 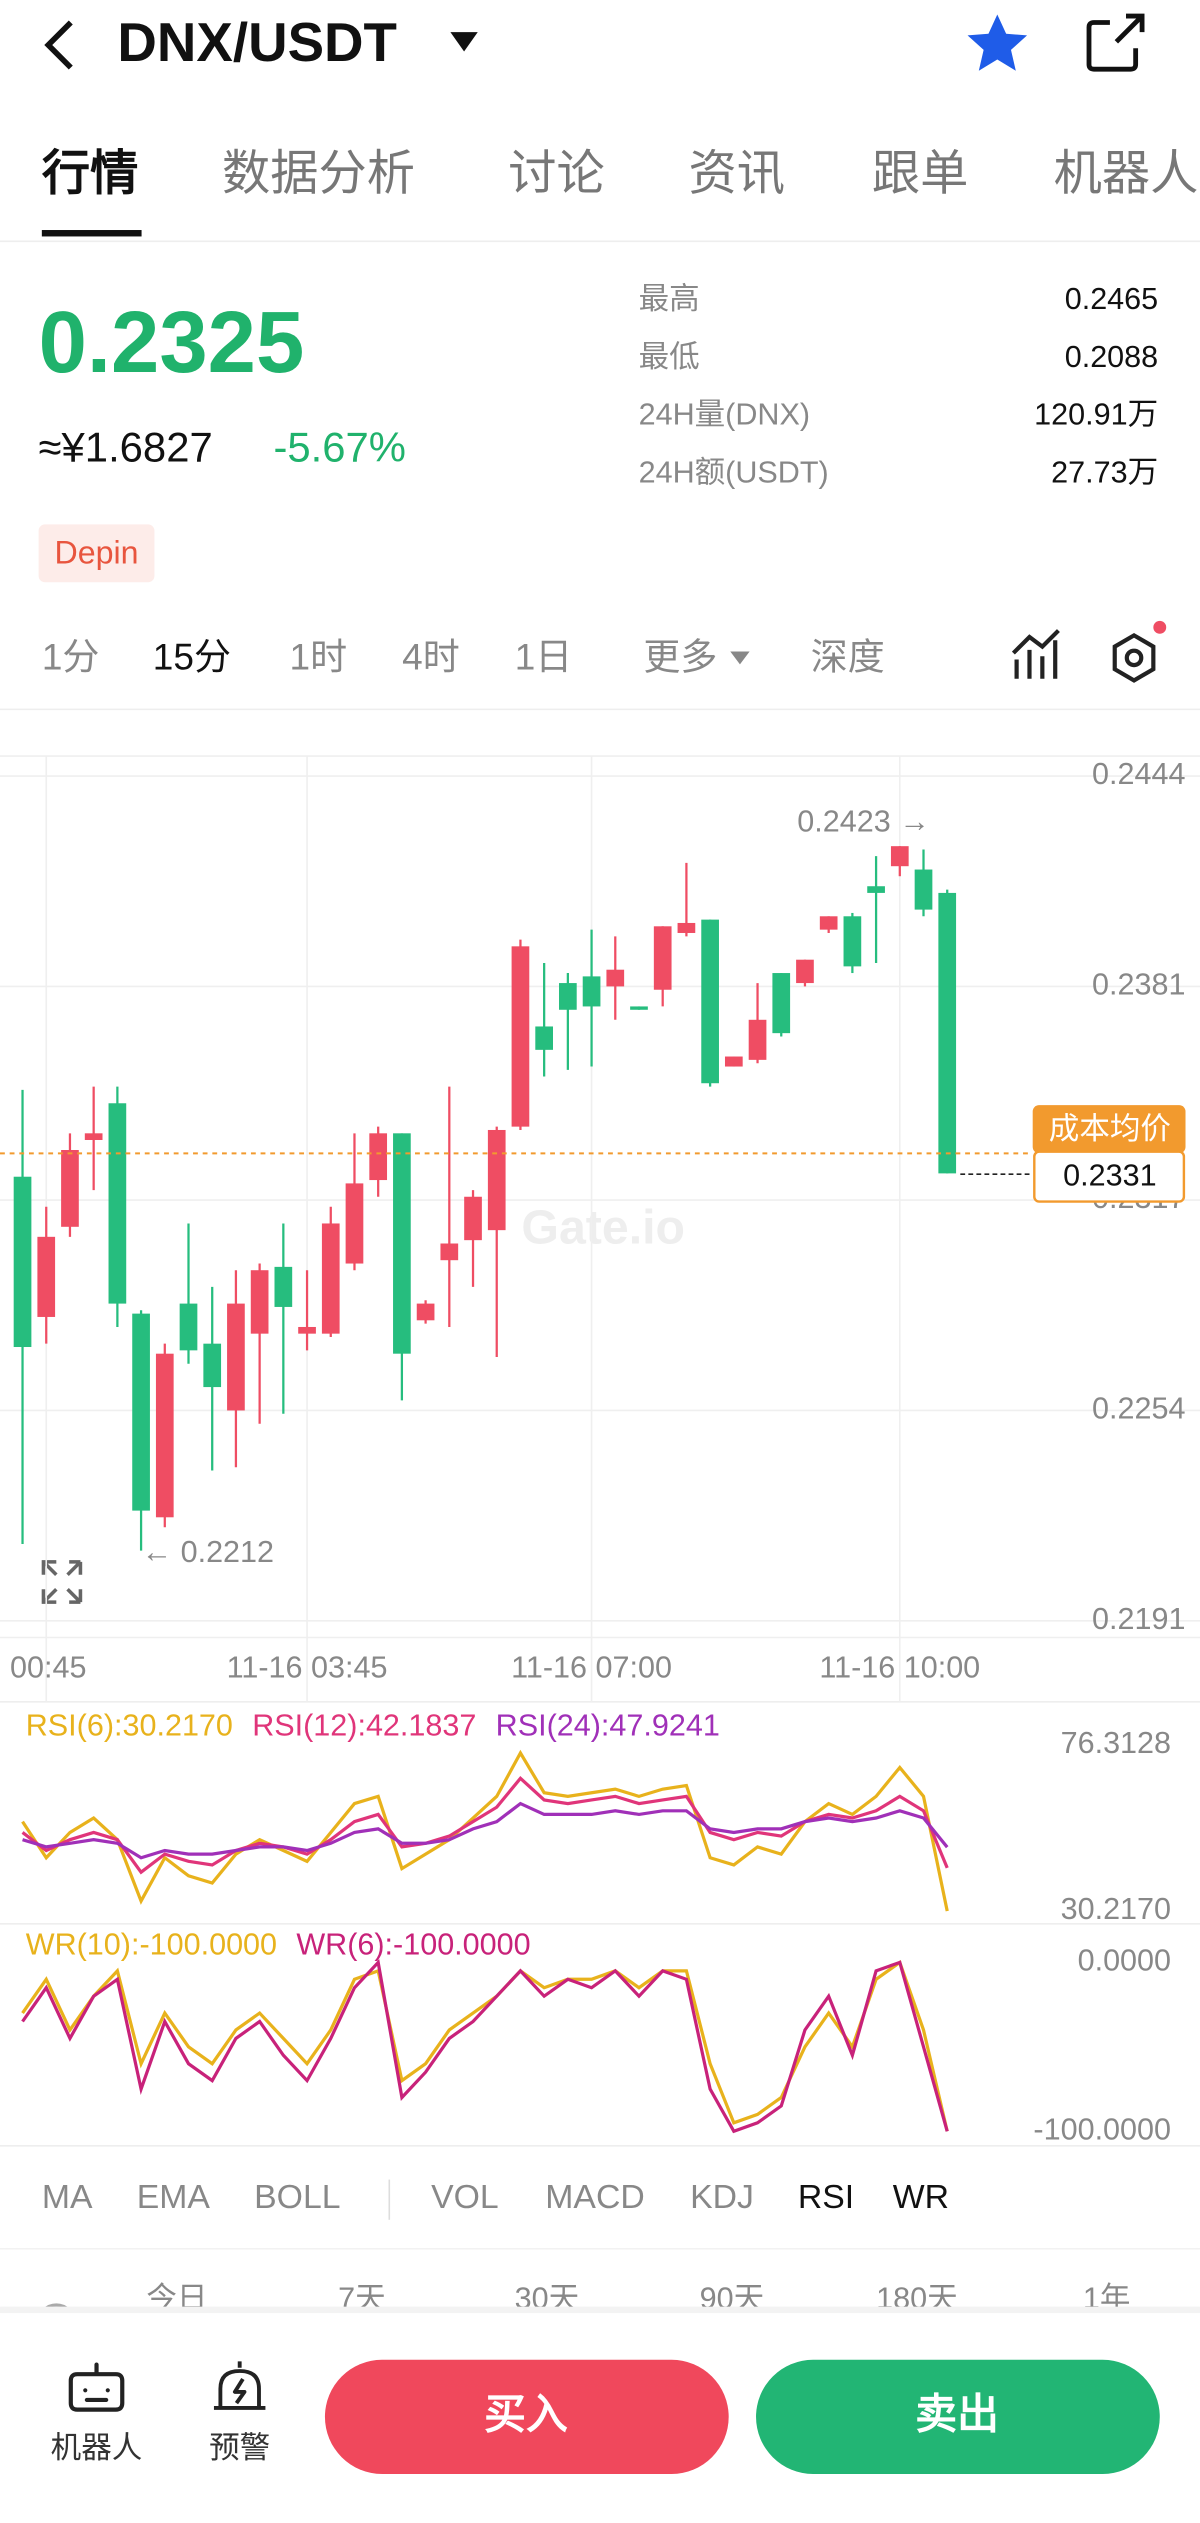 I want to click on last-price: 0.2325, so click(x=172, y=342).